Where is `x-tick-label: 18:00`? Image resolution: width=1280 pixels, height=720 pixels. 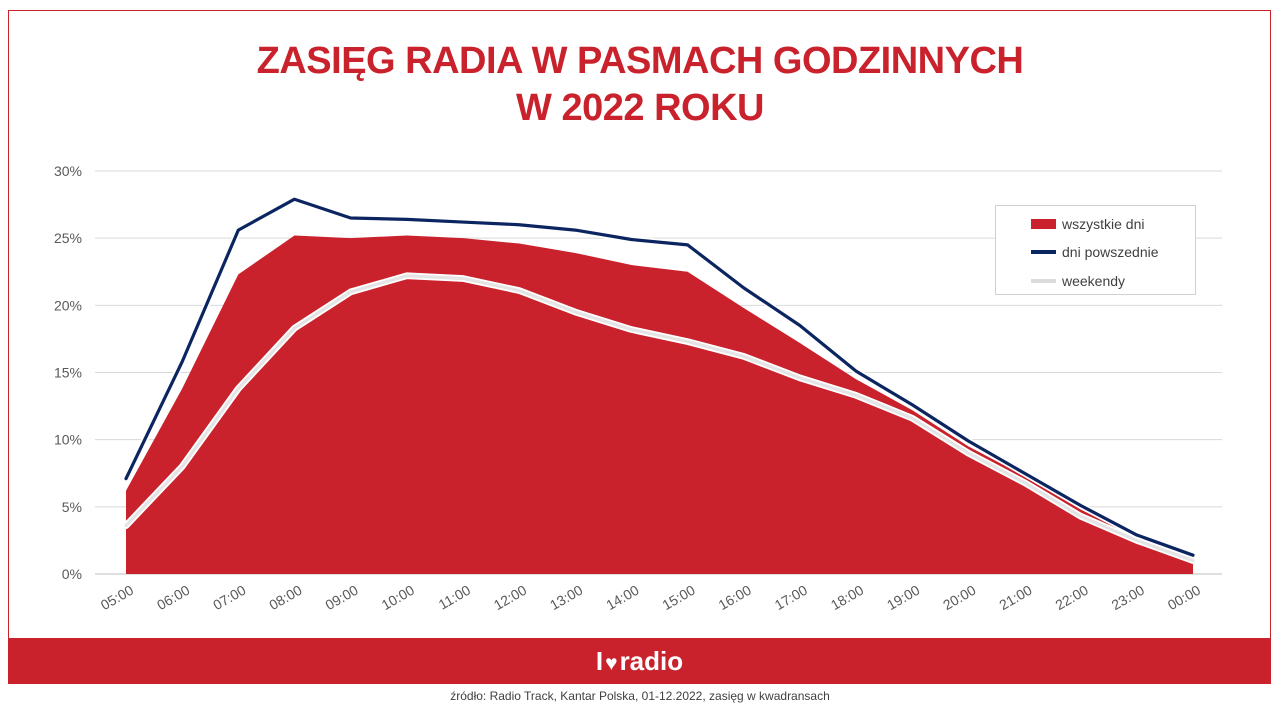 x-tick-label: 18:00 is located at coordinates (847, 597).